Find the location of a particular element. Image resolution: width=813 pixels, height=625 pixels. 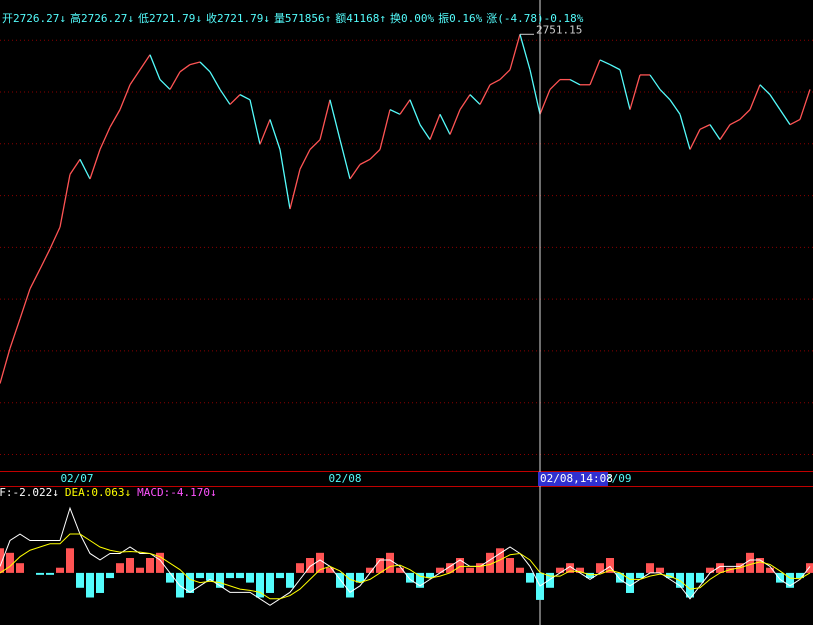

header-item: 振0.16% is located at coordinates (460, 18).